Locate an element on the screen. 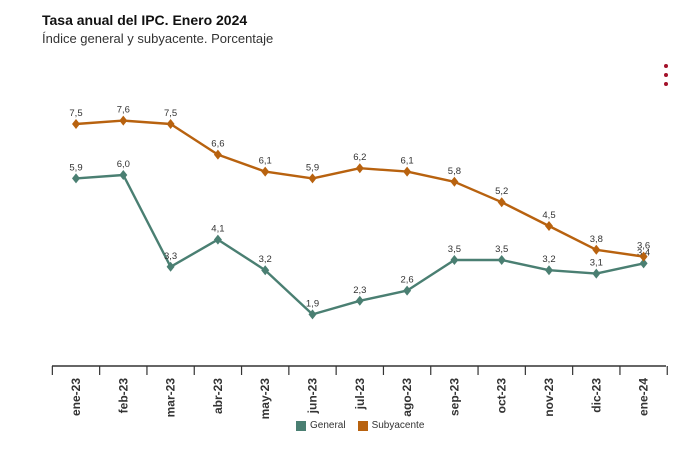 This screenshot has width=680, height=462. data-label-subyacente: 3,6 is located at coordinates (643, 246).